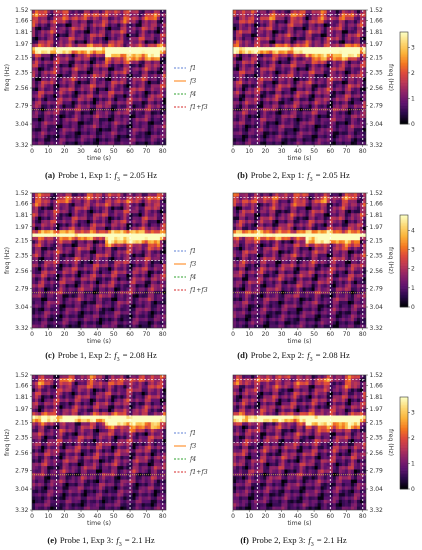  What do you see at coordinates (404, 80) in the screenshot?
I see `colorbar-cell` at bounding box center [404, 80].